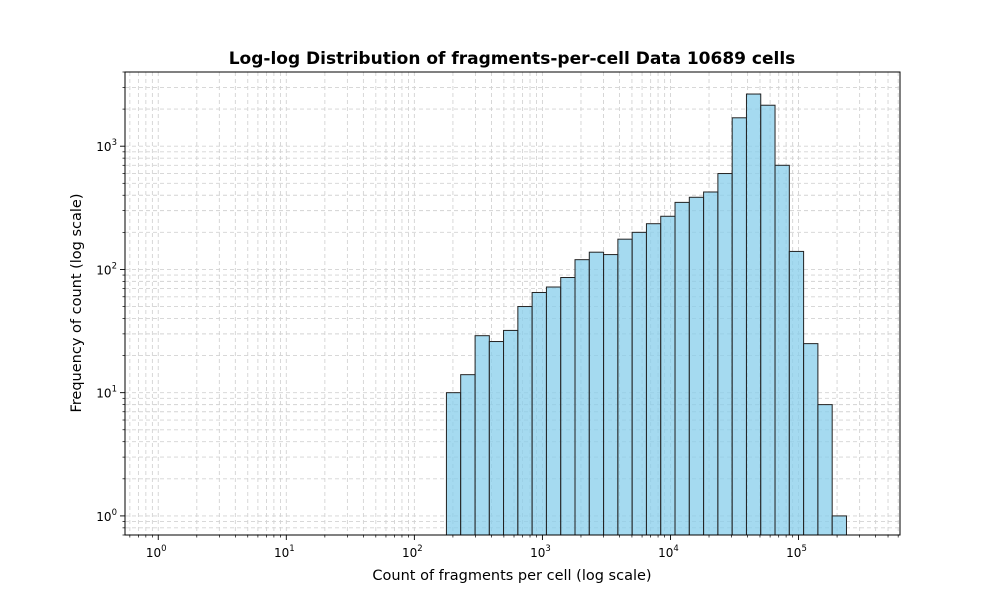 This screenshot has height=600, width=1000. I want to click on y-tick-label: 10¹, so click(106, 393).